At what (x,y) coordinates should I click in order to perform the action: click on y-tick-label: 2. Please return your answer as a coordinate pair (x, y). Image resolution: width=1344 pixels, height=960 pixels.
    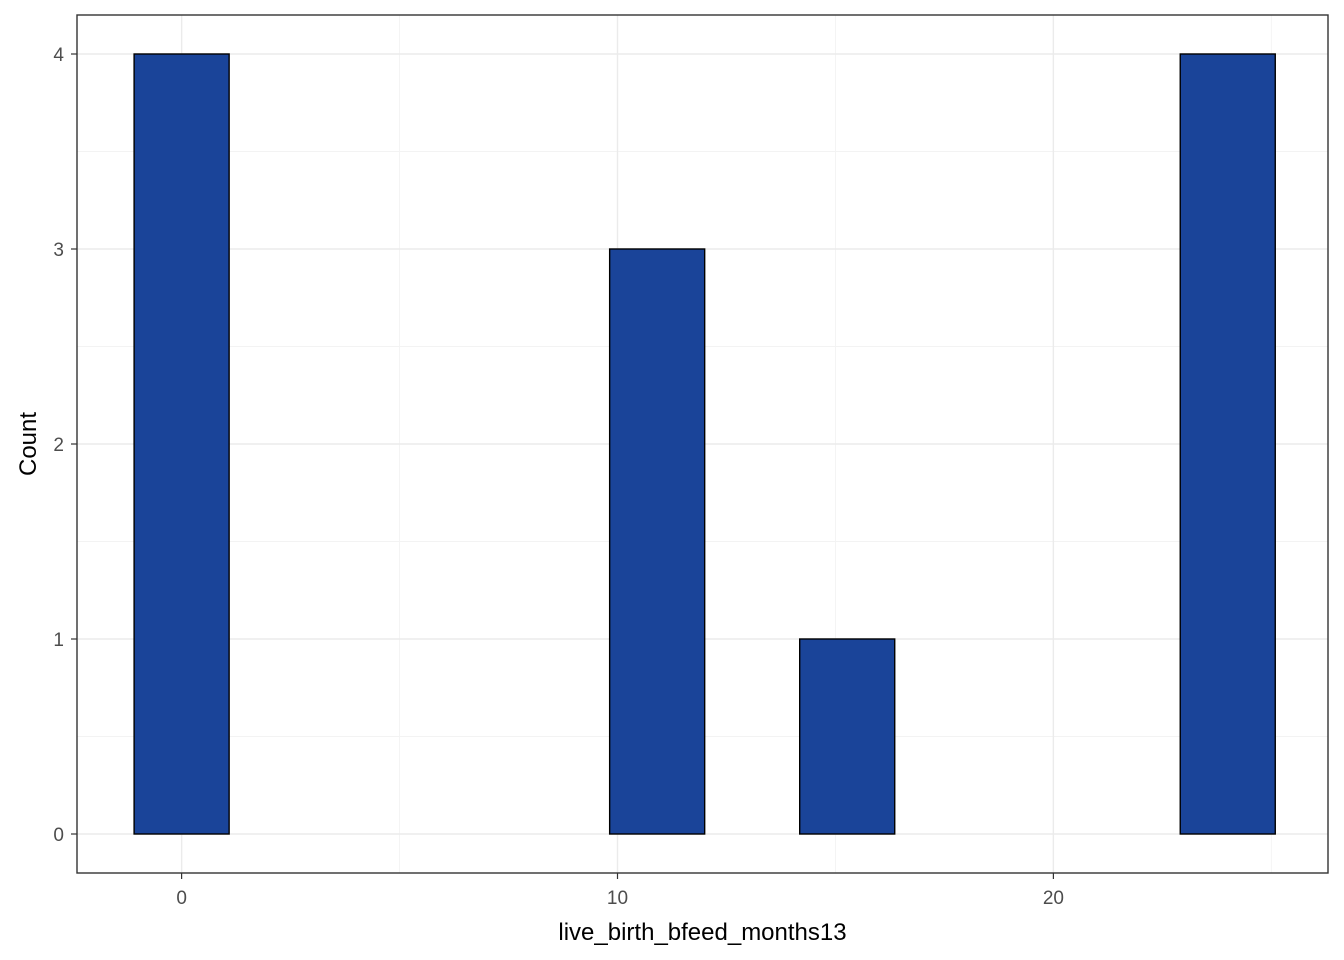
    Looking at the image, I should click on (58, 445).